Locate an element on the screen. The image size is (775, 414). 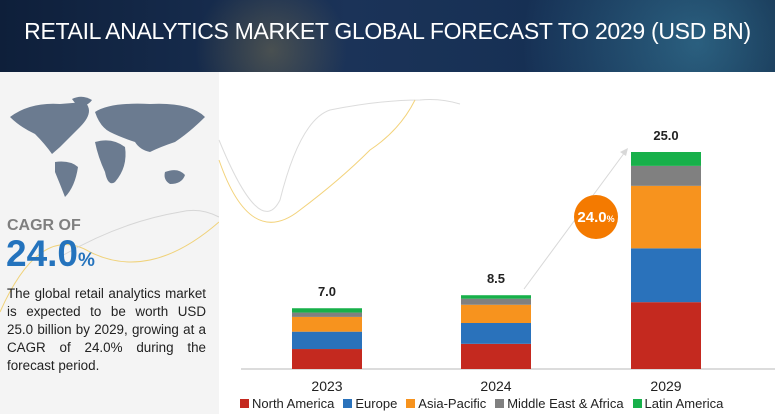
decorative-curve-grey is located at coordinates (339, 155).